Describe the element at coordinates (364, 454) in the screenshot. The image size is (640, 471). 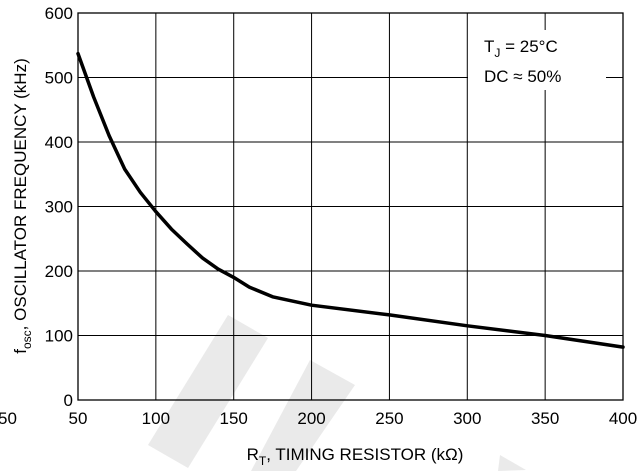
I see `x-axis-title-rest: , TIMING RESISTOR (kΩ)` at that location.